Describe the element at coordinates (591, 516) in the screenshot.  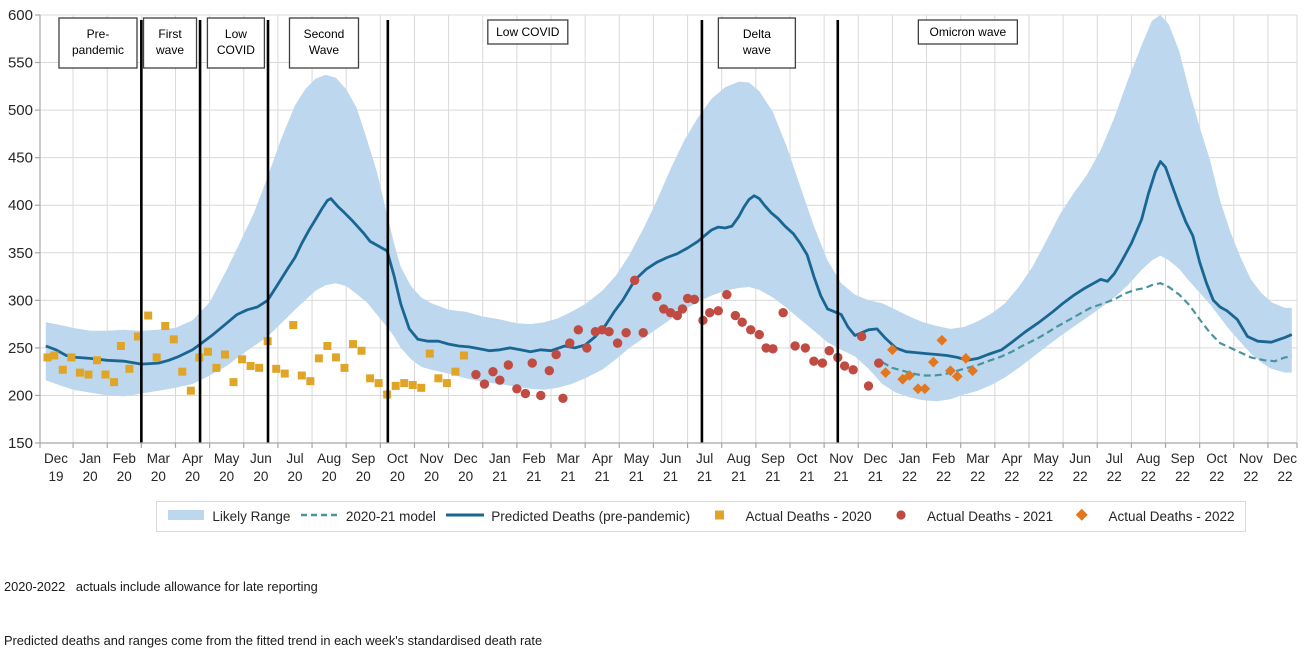
I see `legend-label: Predicted Deaths (pre-pandemic)` at that location.